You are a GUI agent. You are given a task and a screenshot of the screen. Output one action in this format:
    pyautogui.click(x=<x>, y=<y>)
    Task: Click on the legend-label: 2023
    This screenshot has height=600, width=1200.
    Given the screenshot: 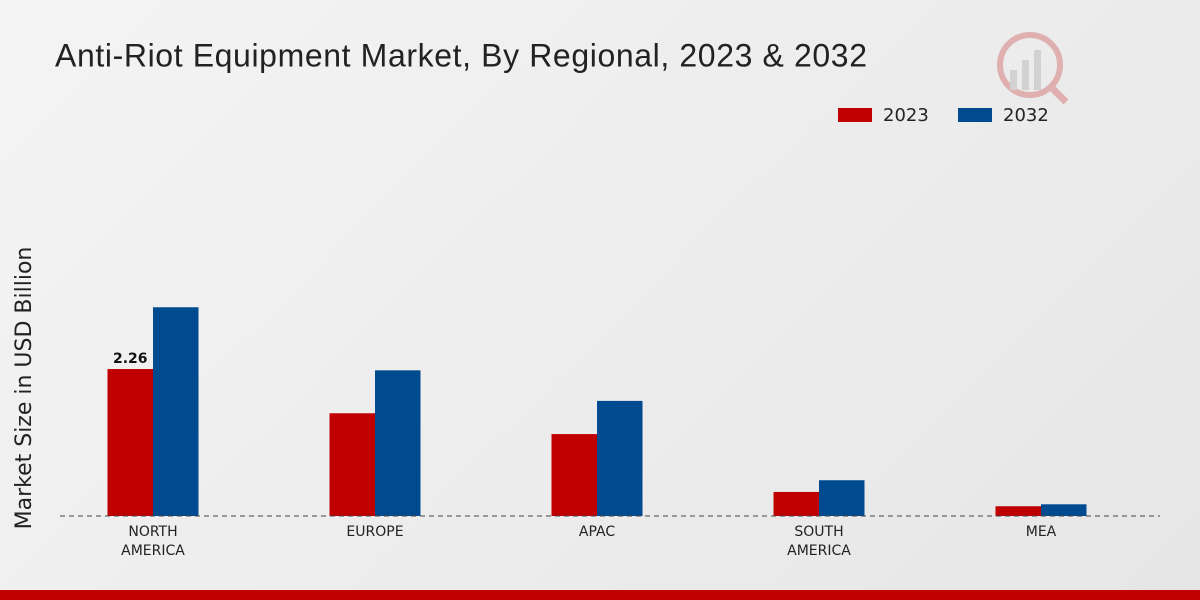 What is the action you would take?
    pyautogui.click(x=906, y=115)
    